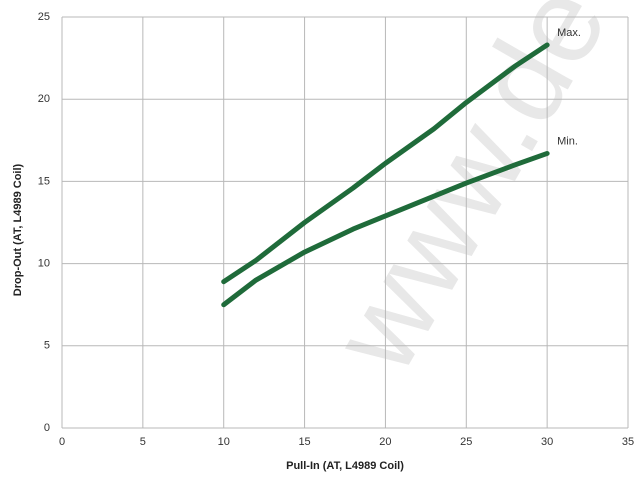 The height and width of the screenshot is (482, 643). I want to click on x-tick-label: 0, so click(62, 442).